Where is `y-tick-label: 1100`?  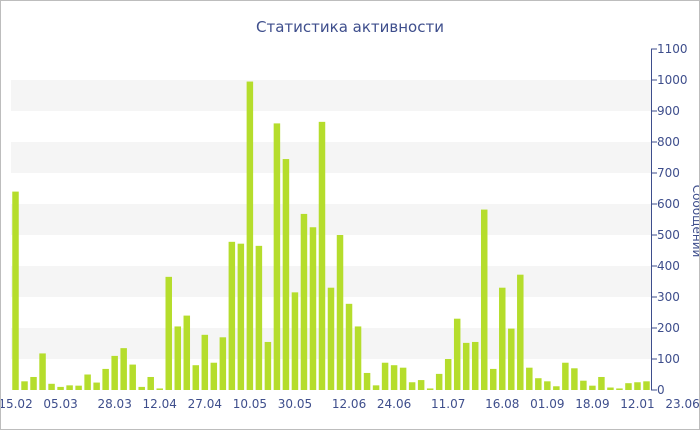
y-tick-label: 1100 is located at coordinates (672, 49).